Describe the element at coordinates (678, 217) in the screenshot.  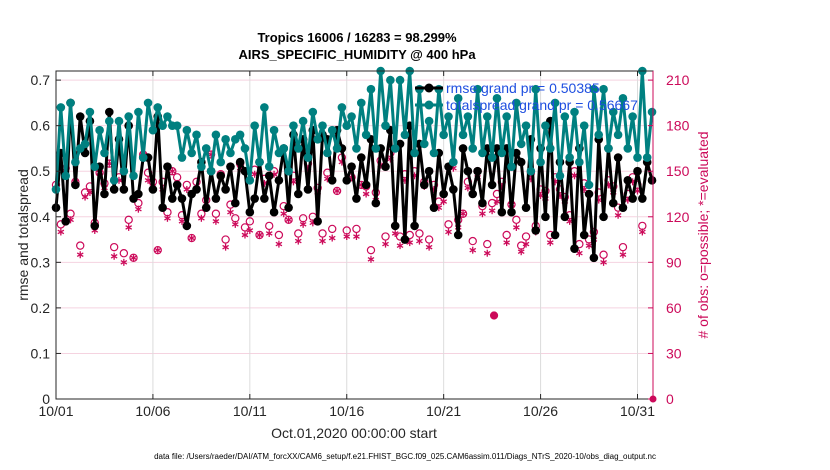
I see `y-right-tick-label: 120` at that location.